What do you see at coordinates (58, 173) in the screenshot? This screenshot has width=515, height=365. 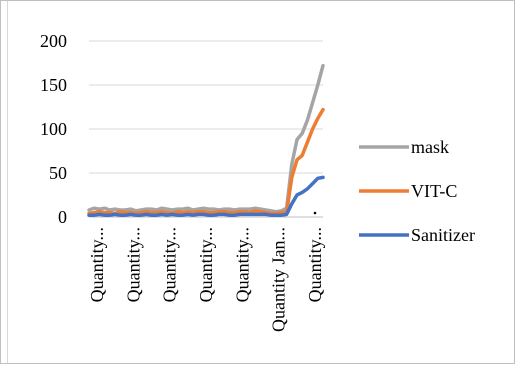 I see `y-tick-label: 50` at bounding box center [58, 173].